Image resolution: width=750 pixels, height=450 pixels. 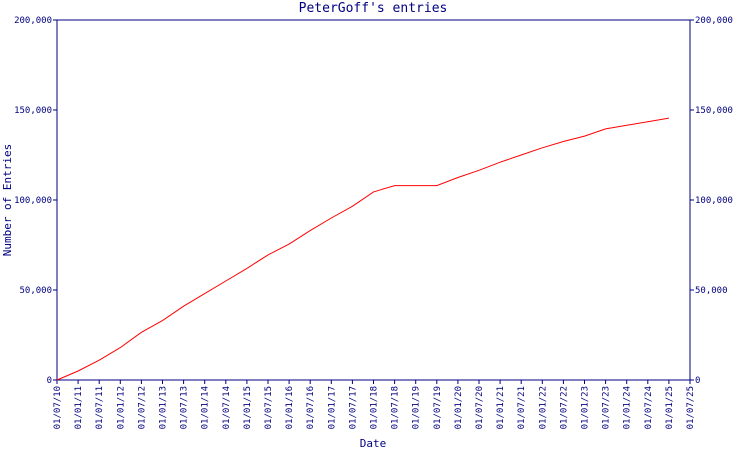 I want to click on x-tick-label: 01/01/17, so click(x=332, y=407).